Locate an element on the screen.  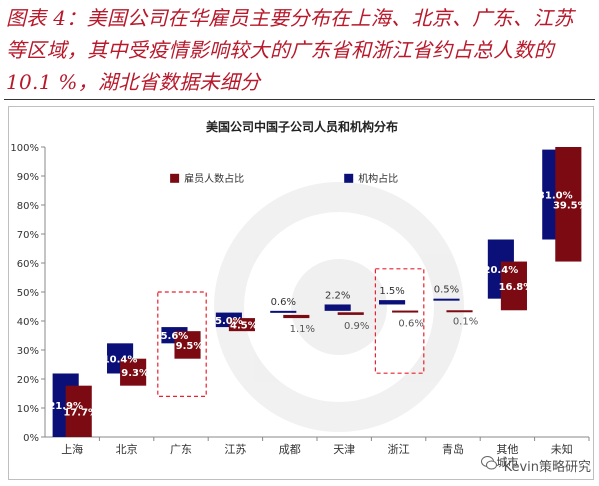
x-tick-label: 上海 is located at coordinates (72, 449).